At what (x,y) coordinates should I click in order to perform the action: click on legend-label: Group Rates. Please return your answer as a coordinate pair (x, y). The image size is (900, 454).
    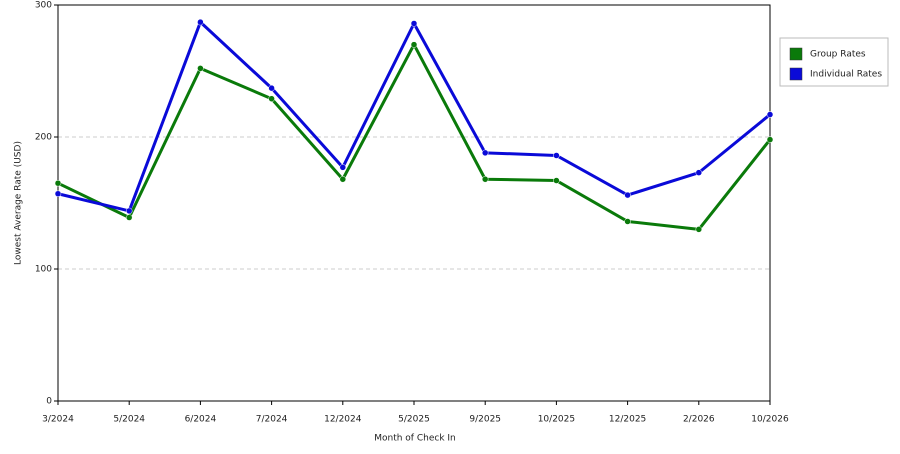
    Looking at the image, I should click on (838, 55).